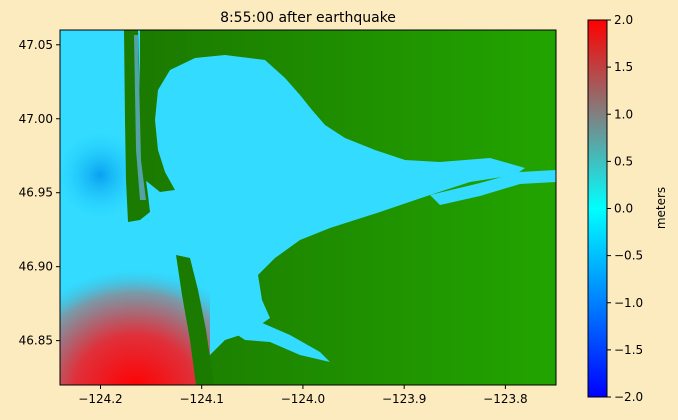 This screenshot has width=678, height=420. I want to click on y-tick-label: 47.05, so click(36, 45).